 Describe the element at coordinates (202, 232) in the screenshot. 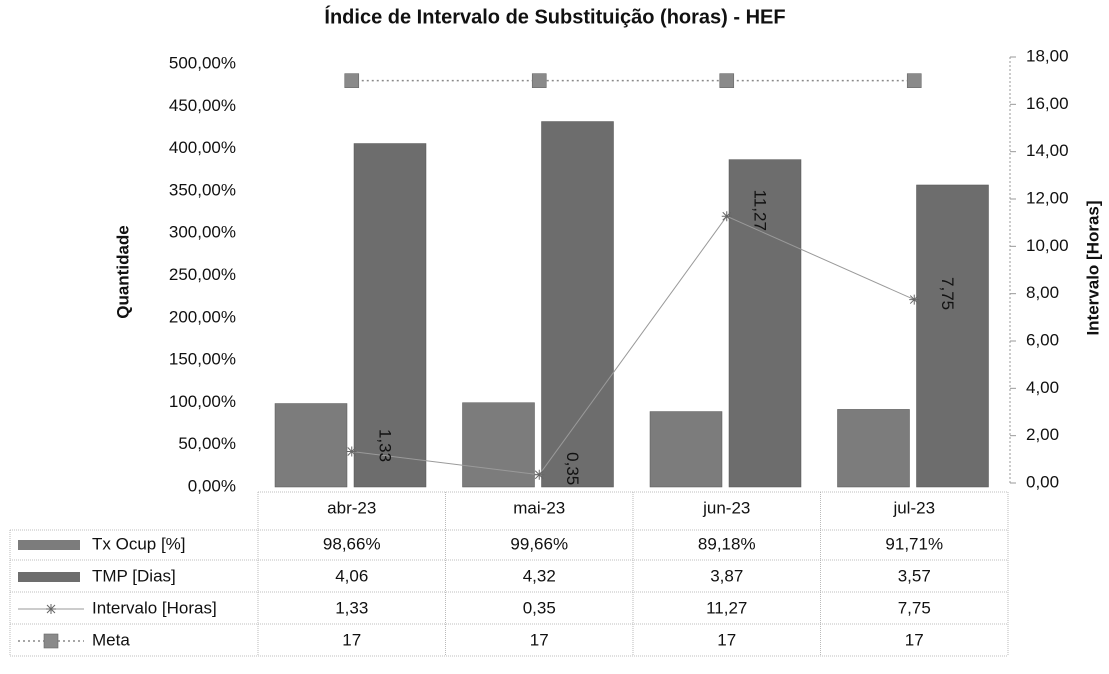

I see `y-tick-label: 300,00%` at that location.